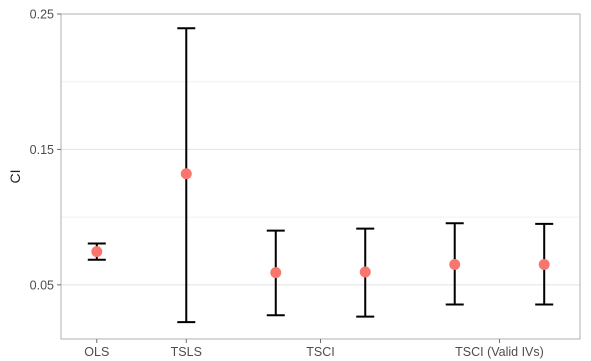 Image resolution: width=591 pixels, height=361 pixels. What do you see at coordinates (96, 352) in the screenshot?
I see `x-tick-label-0: OLS` at bounding box center [96, 352].